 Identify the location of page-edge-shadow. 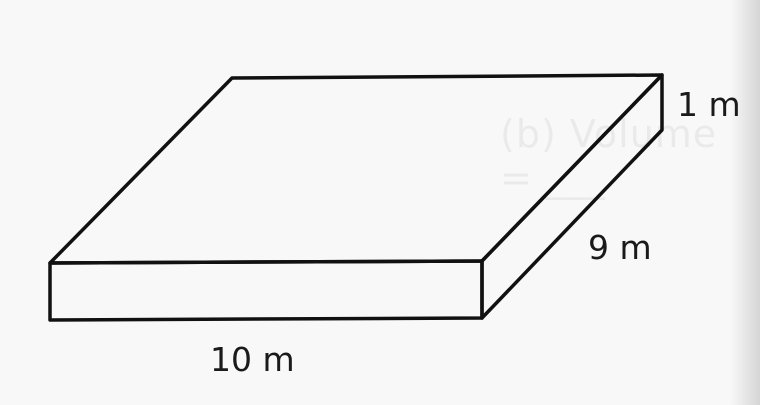
(745, 202).